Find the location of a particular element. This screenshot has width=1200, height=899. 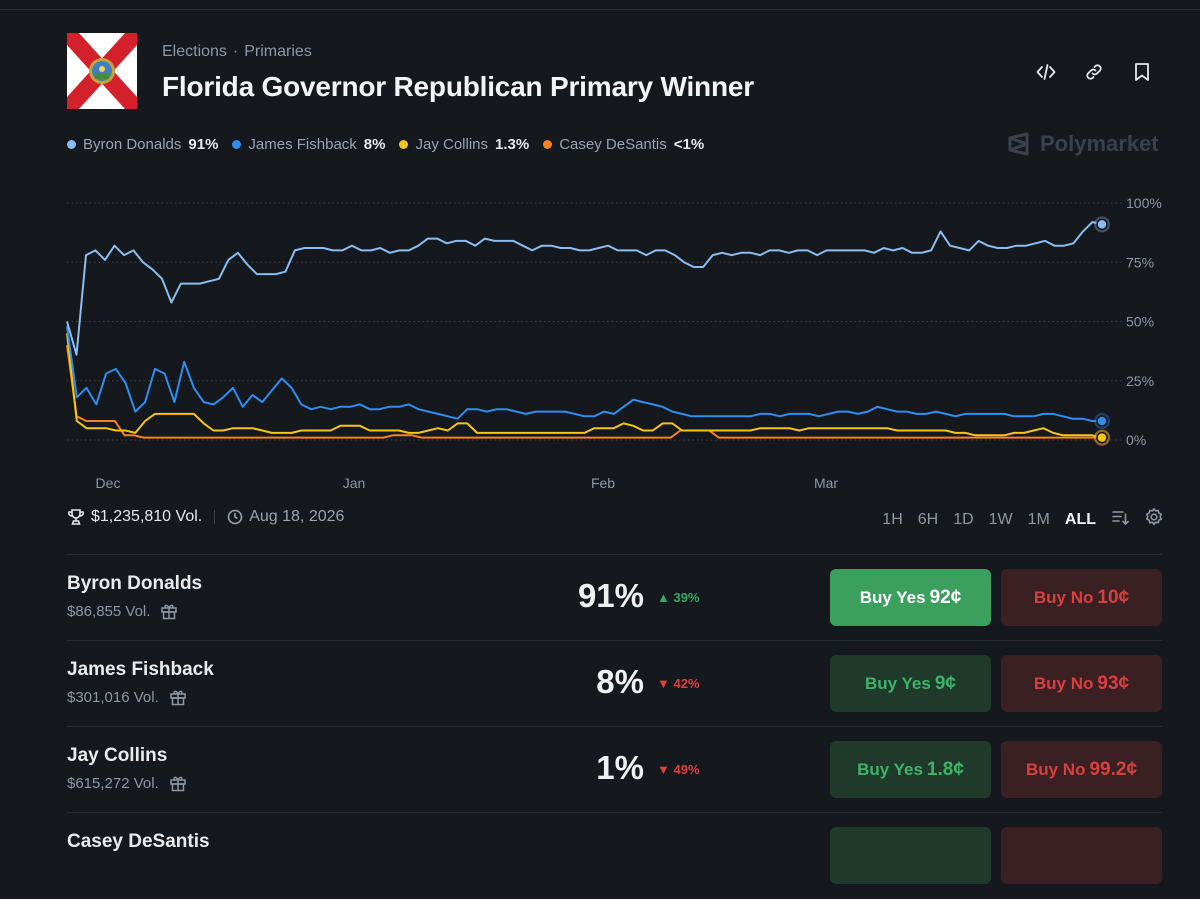

buy-yes-price: 1.8¢ is located at coordinates (945, 769).